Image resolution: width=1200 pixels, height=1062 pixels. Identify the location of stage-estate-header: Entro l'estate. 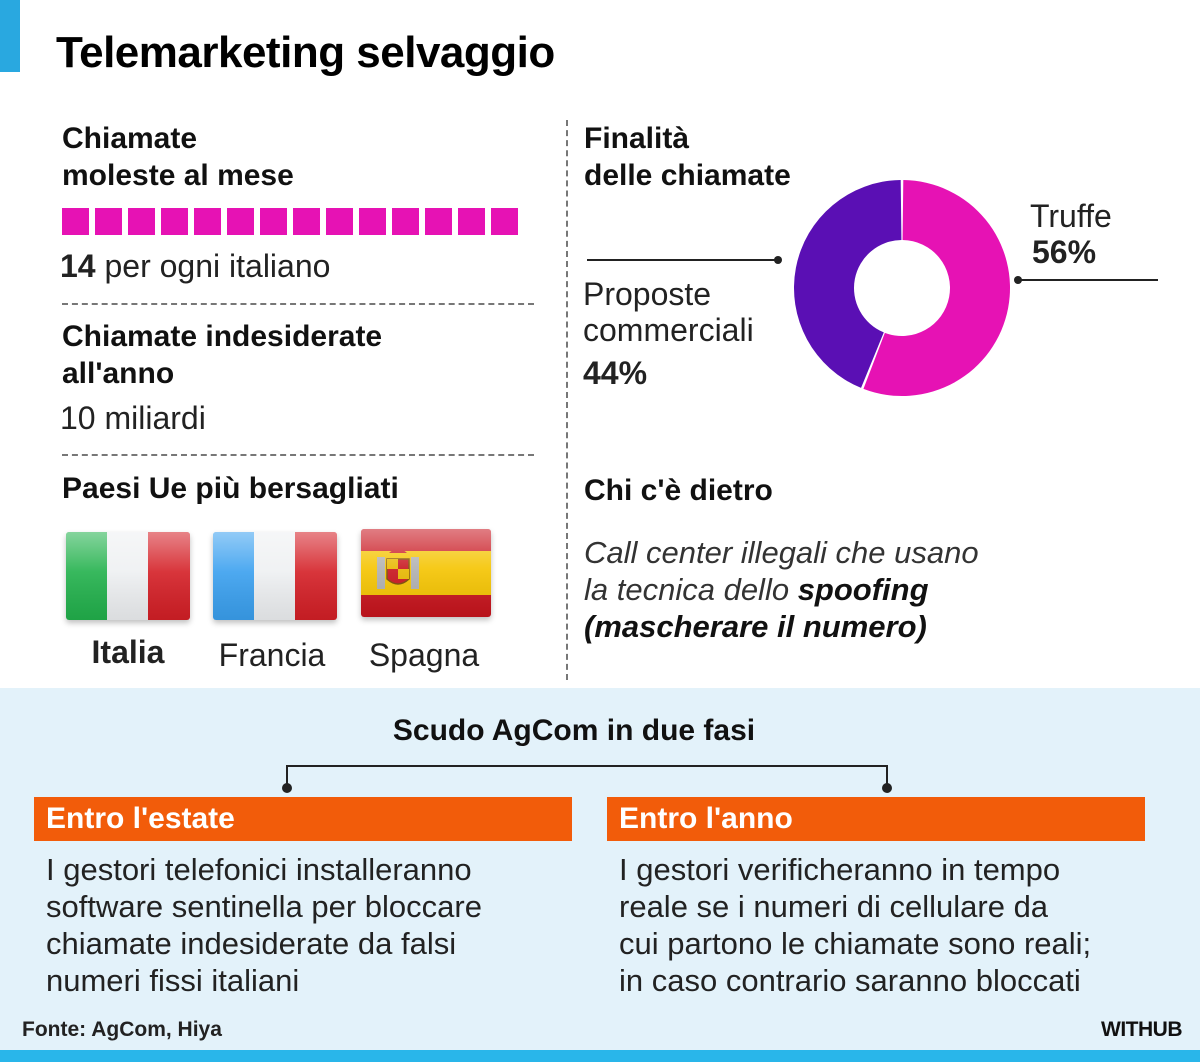
(303, 819).